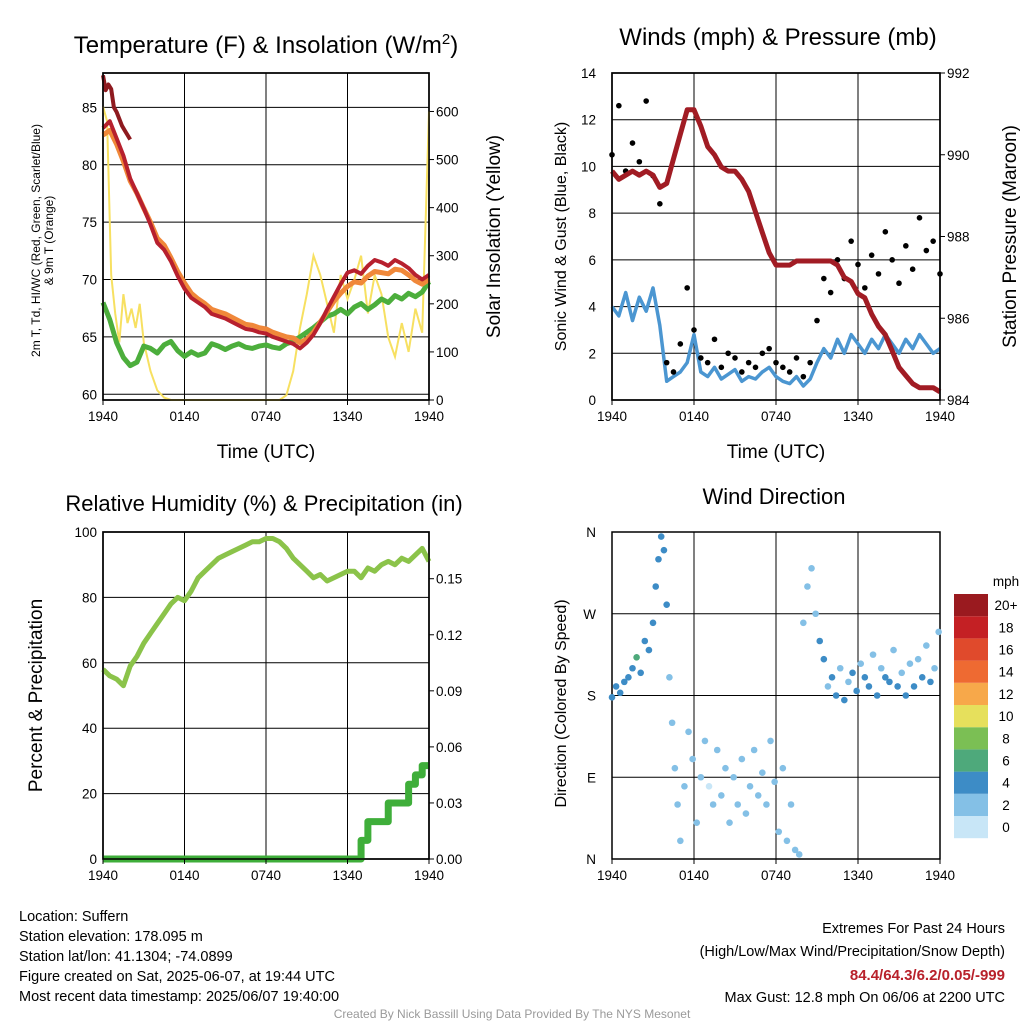 This screenshot has height=1024, width=1024. Describe the element at coordinates (116, 107) in the screenshot. I see `heat-index-line` at that location.